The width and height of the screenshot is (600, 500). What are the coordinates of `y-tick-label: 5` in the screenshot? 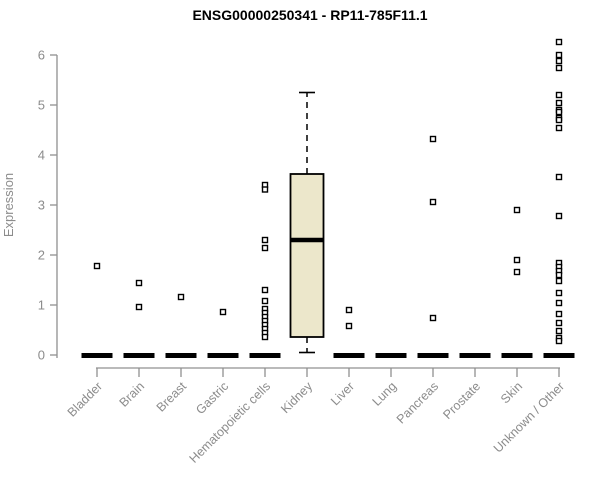 It's located at (41, 105).